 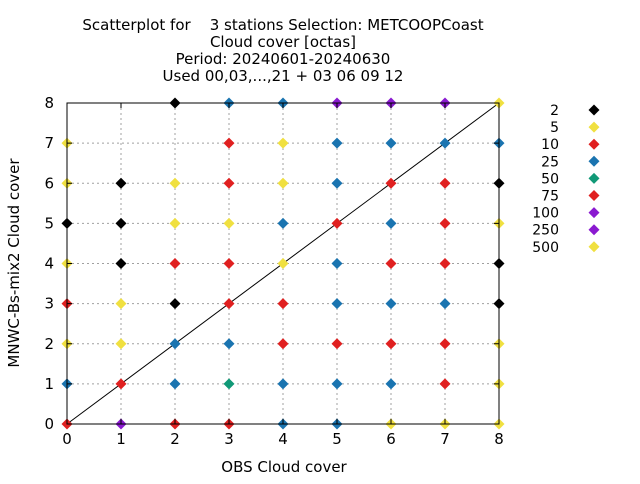 What do you see at coordinates (554, 111) in the screenshot?
I see `legend-label: 2` at bounding box center [554, 111].